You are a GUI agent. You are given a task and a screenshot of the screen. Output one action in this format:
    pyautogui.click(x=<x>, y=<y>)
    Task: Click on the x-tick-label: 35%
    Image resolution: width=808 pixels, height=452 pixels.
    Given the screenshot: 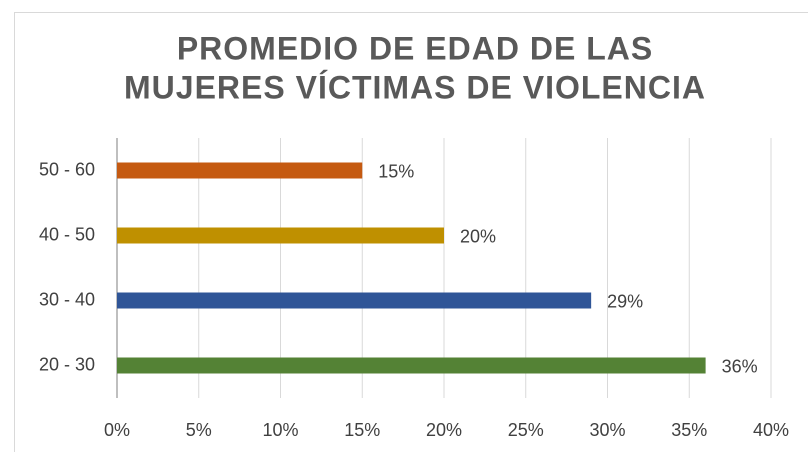 What is the action you would take?
    pyautogui.click(x=689, y=430)
    